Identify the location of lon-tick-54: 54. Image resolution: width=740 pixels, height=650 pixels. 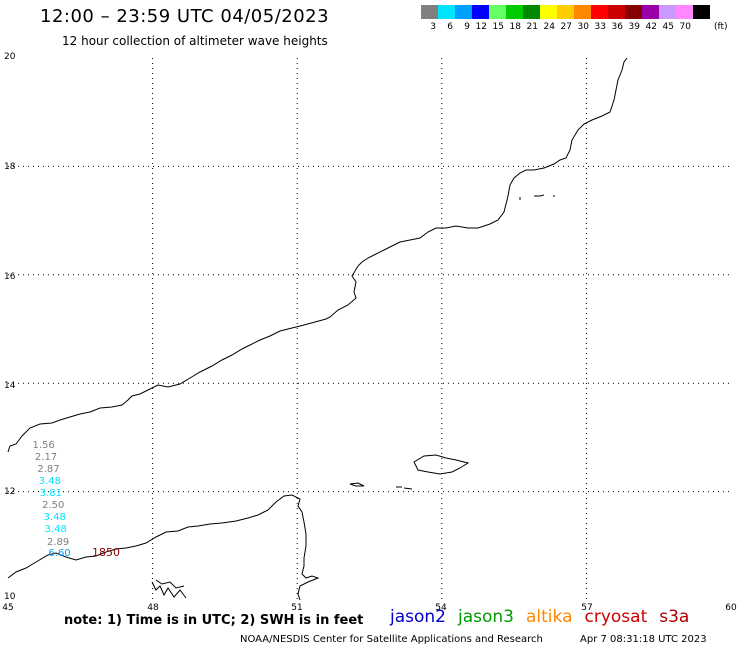
(441, 608).